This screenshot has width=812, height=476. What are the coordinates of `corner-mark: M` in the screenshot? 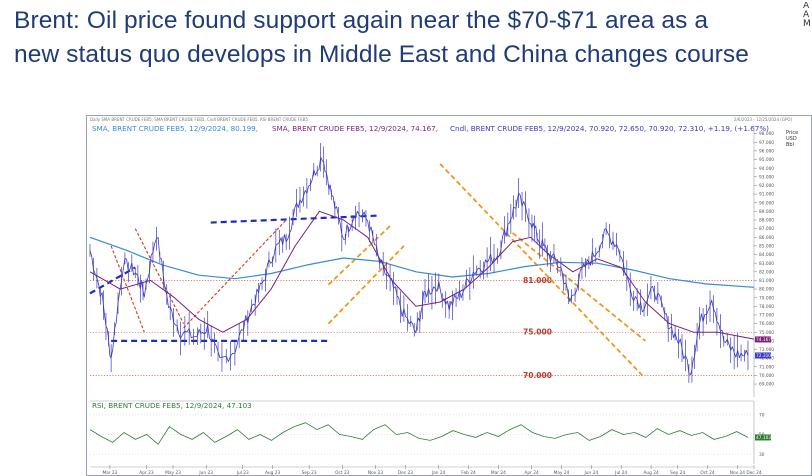 It's located at (807, 24).